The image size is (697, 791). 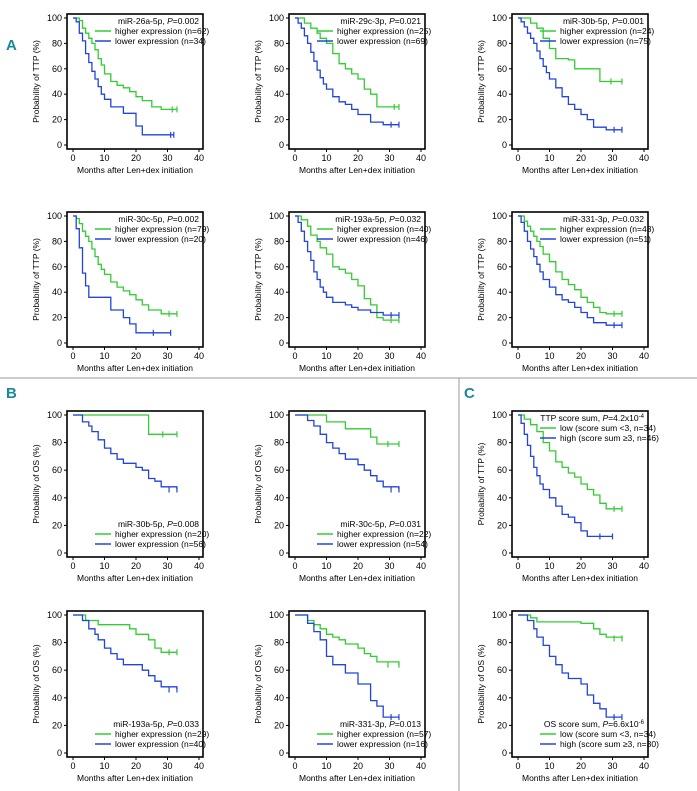 I want to click on annotation-value: =0.021, so click(x=408, y=21).